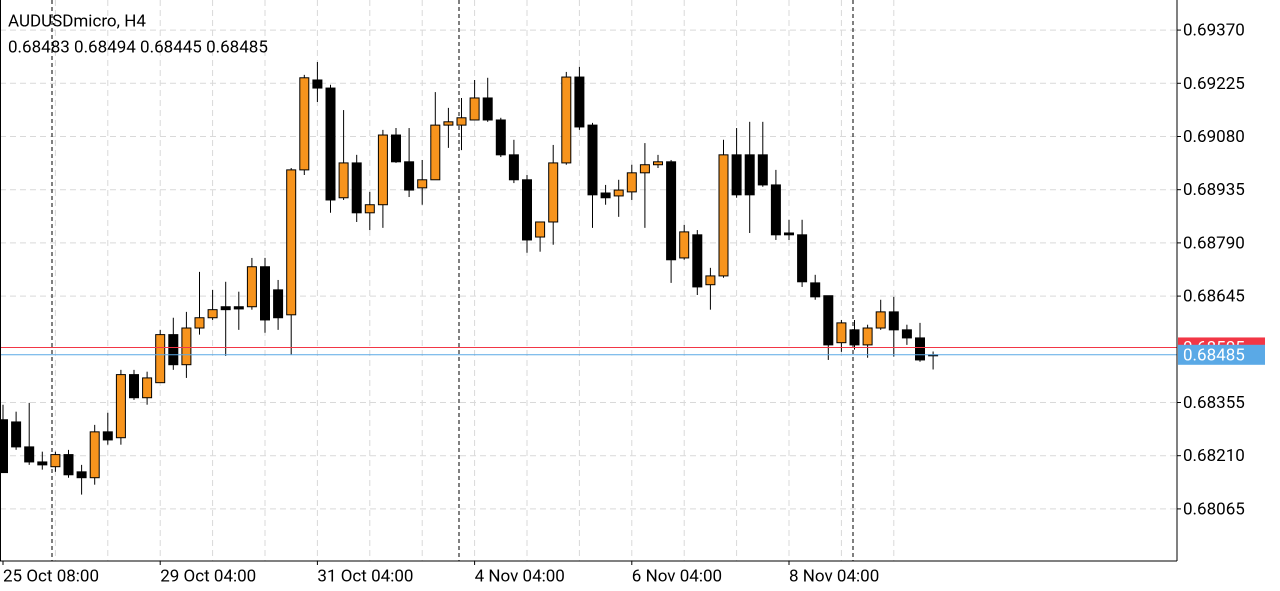 This screenshot has width=1280, height=591. Describe the element at coordinates (834, 576) in the screenshot. I see `x-tick-label: 8 Nov 04:00` at that location.